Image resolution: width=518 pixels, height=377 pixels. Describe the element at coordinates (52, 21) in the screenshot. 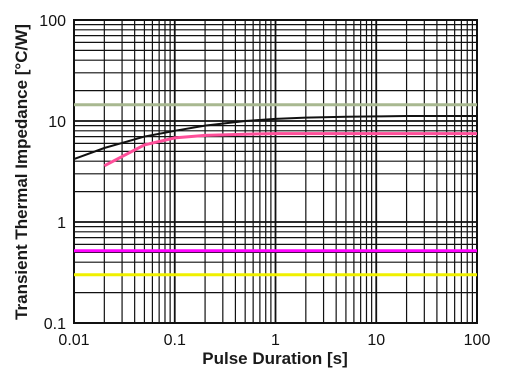

I see `y-tick-label: 100` at that location.